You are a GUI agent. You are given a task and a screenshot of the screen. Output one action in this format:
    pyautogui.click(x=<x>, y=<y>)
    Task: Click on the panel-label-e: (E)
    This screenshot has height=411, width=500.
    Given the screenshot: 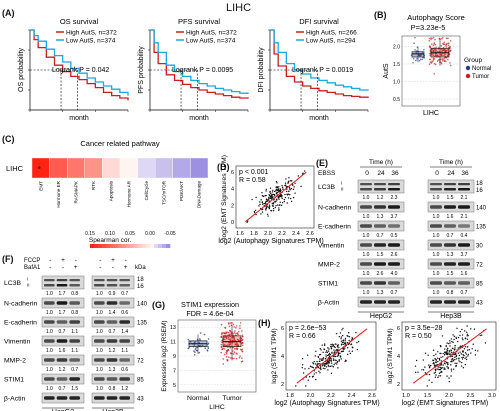 What is the action you would take?
    pyautogui.click(x=322, y=163)
    